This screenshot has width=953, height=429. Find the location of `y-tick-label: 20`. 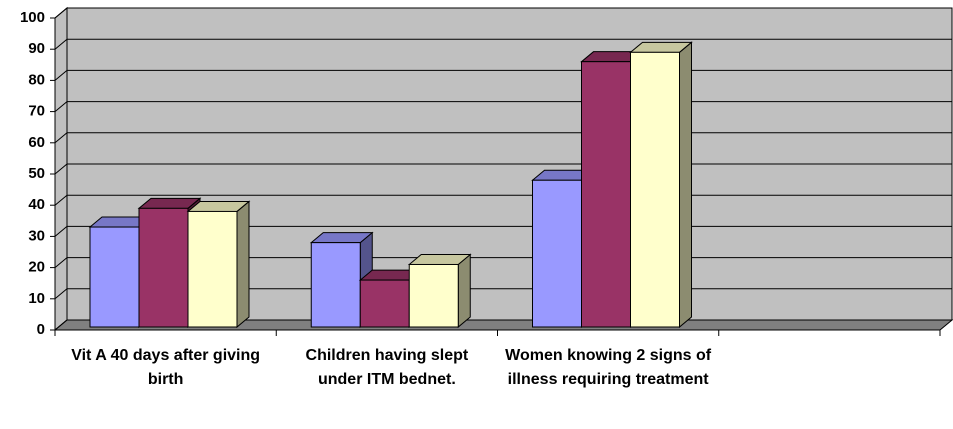

y-tick-label: 20 is located at coordinates (36, 267).